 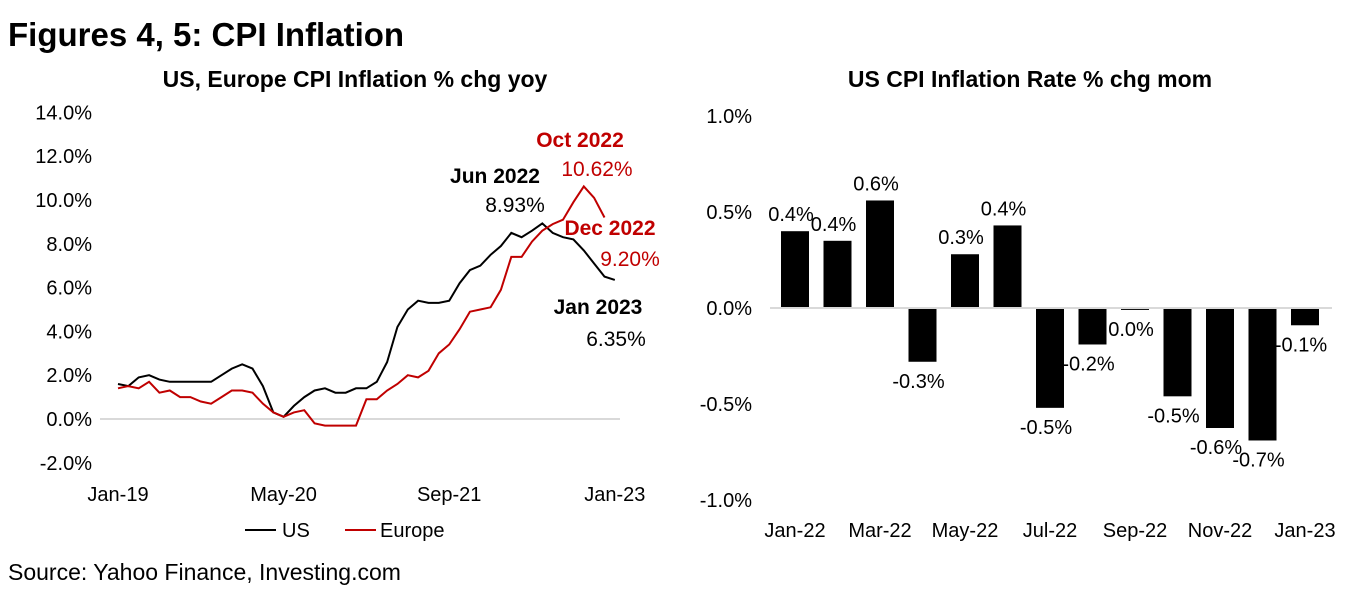 What do you see at coordinates (63, 201) in the screenshot?
I see `y-tick-label: 10.0%` at bounding box center [63, 201].